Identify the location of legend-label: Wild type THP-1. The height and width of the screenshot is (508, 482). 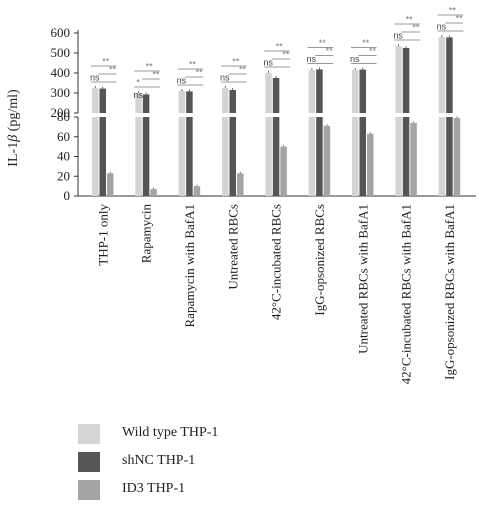
(170, 432).